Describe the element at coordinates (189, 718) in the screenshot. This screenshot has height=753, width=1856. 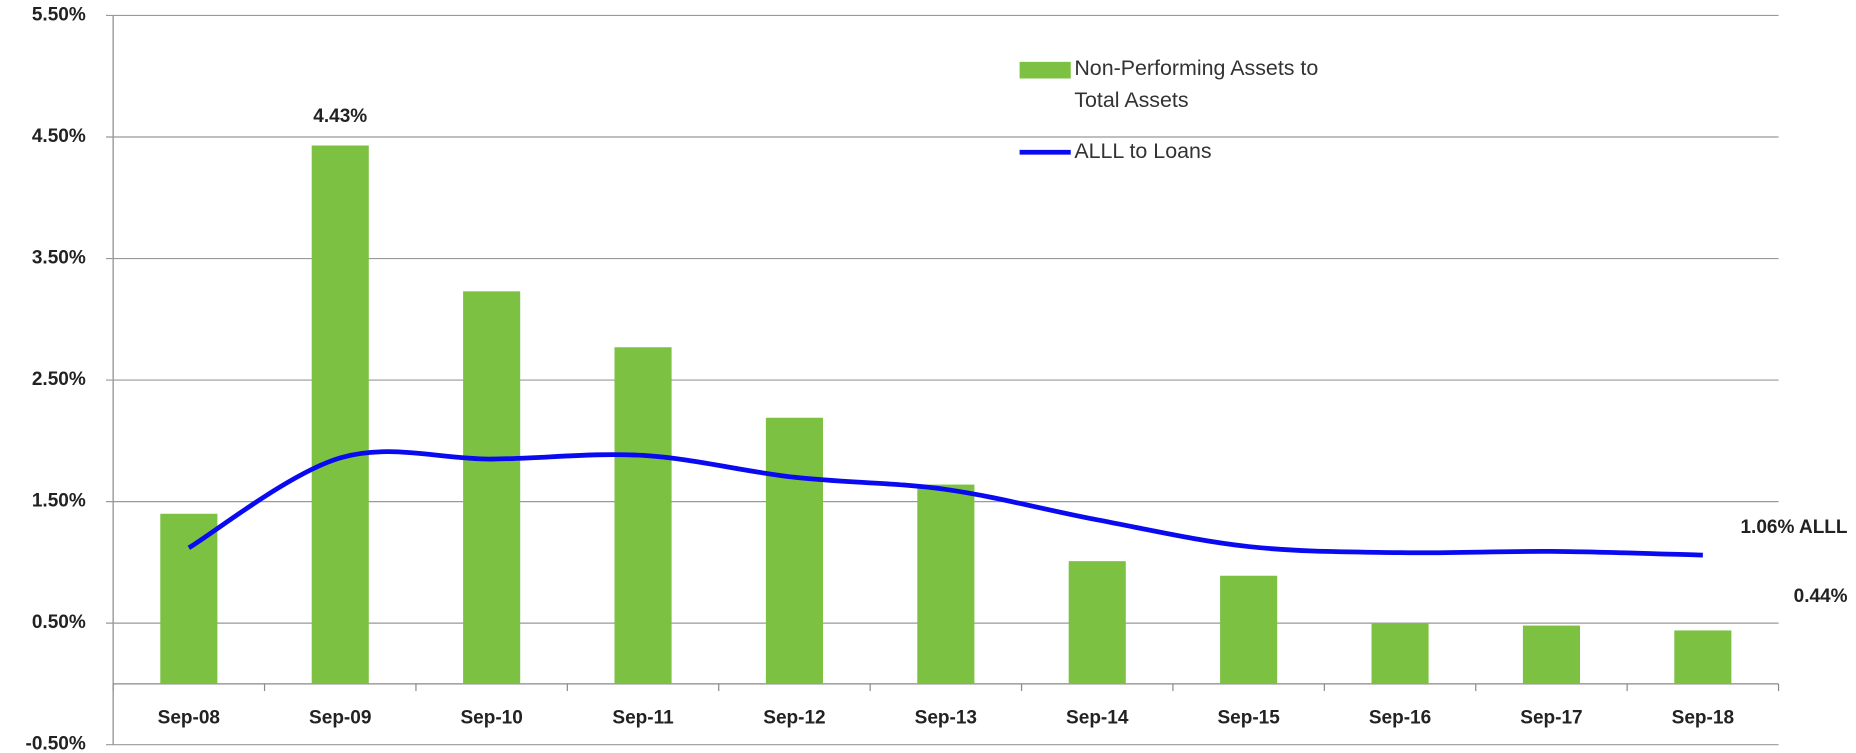
I see `x-tick-label: Sep-08` at that location.